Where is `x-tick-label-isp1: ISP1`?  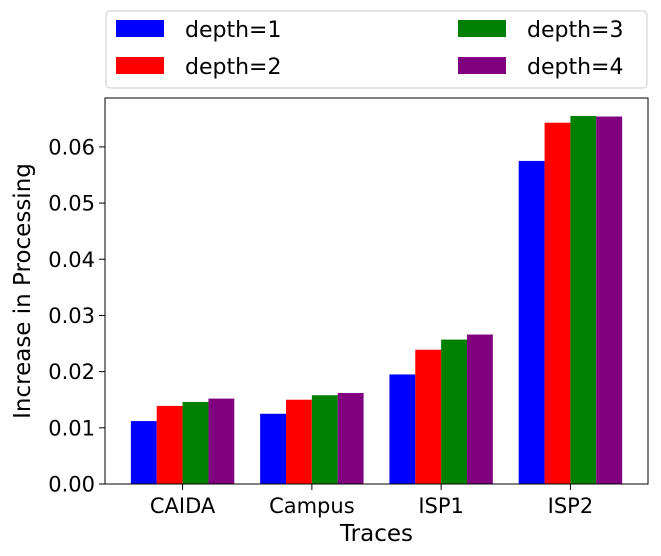
x-tick-label-isp1: ISP1 is located at coordinates (441, 506).